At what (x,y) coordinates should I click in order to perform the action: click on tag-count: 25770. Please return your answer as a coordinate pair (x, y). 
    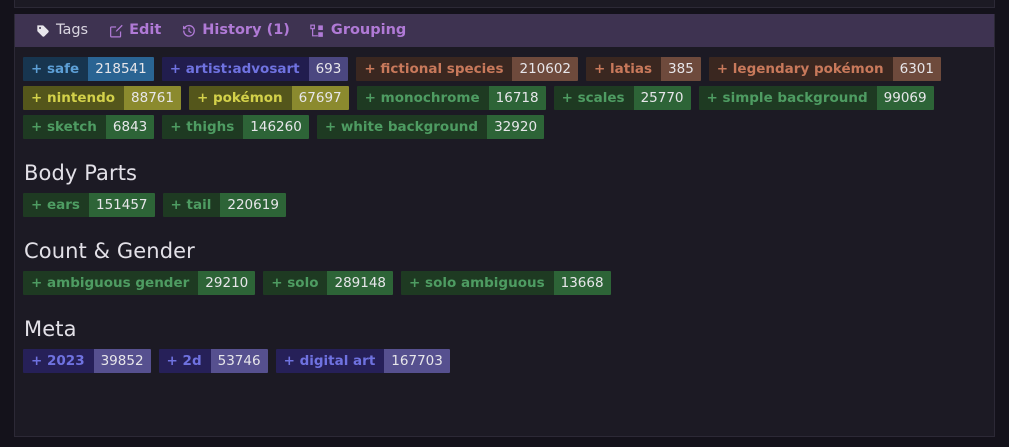
    Looking at the image, I should click on (662, 98).